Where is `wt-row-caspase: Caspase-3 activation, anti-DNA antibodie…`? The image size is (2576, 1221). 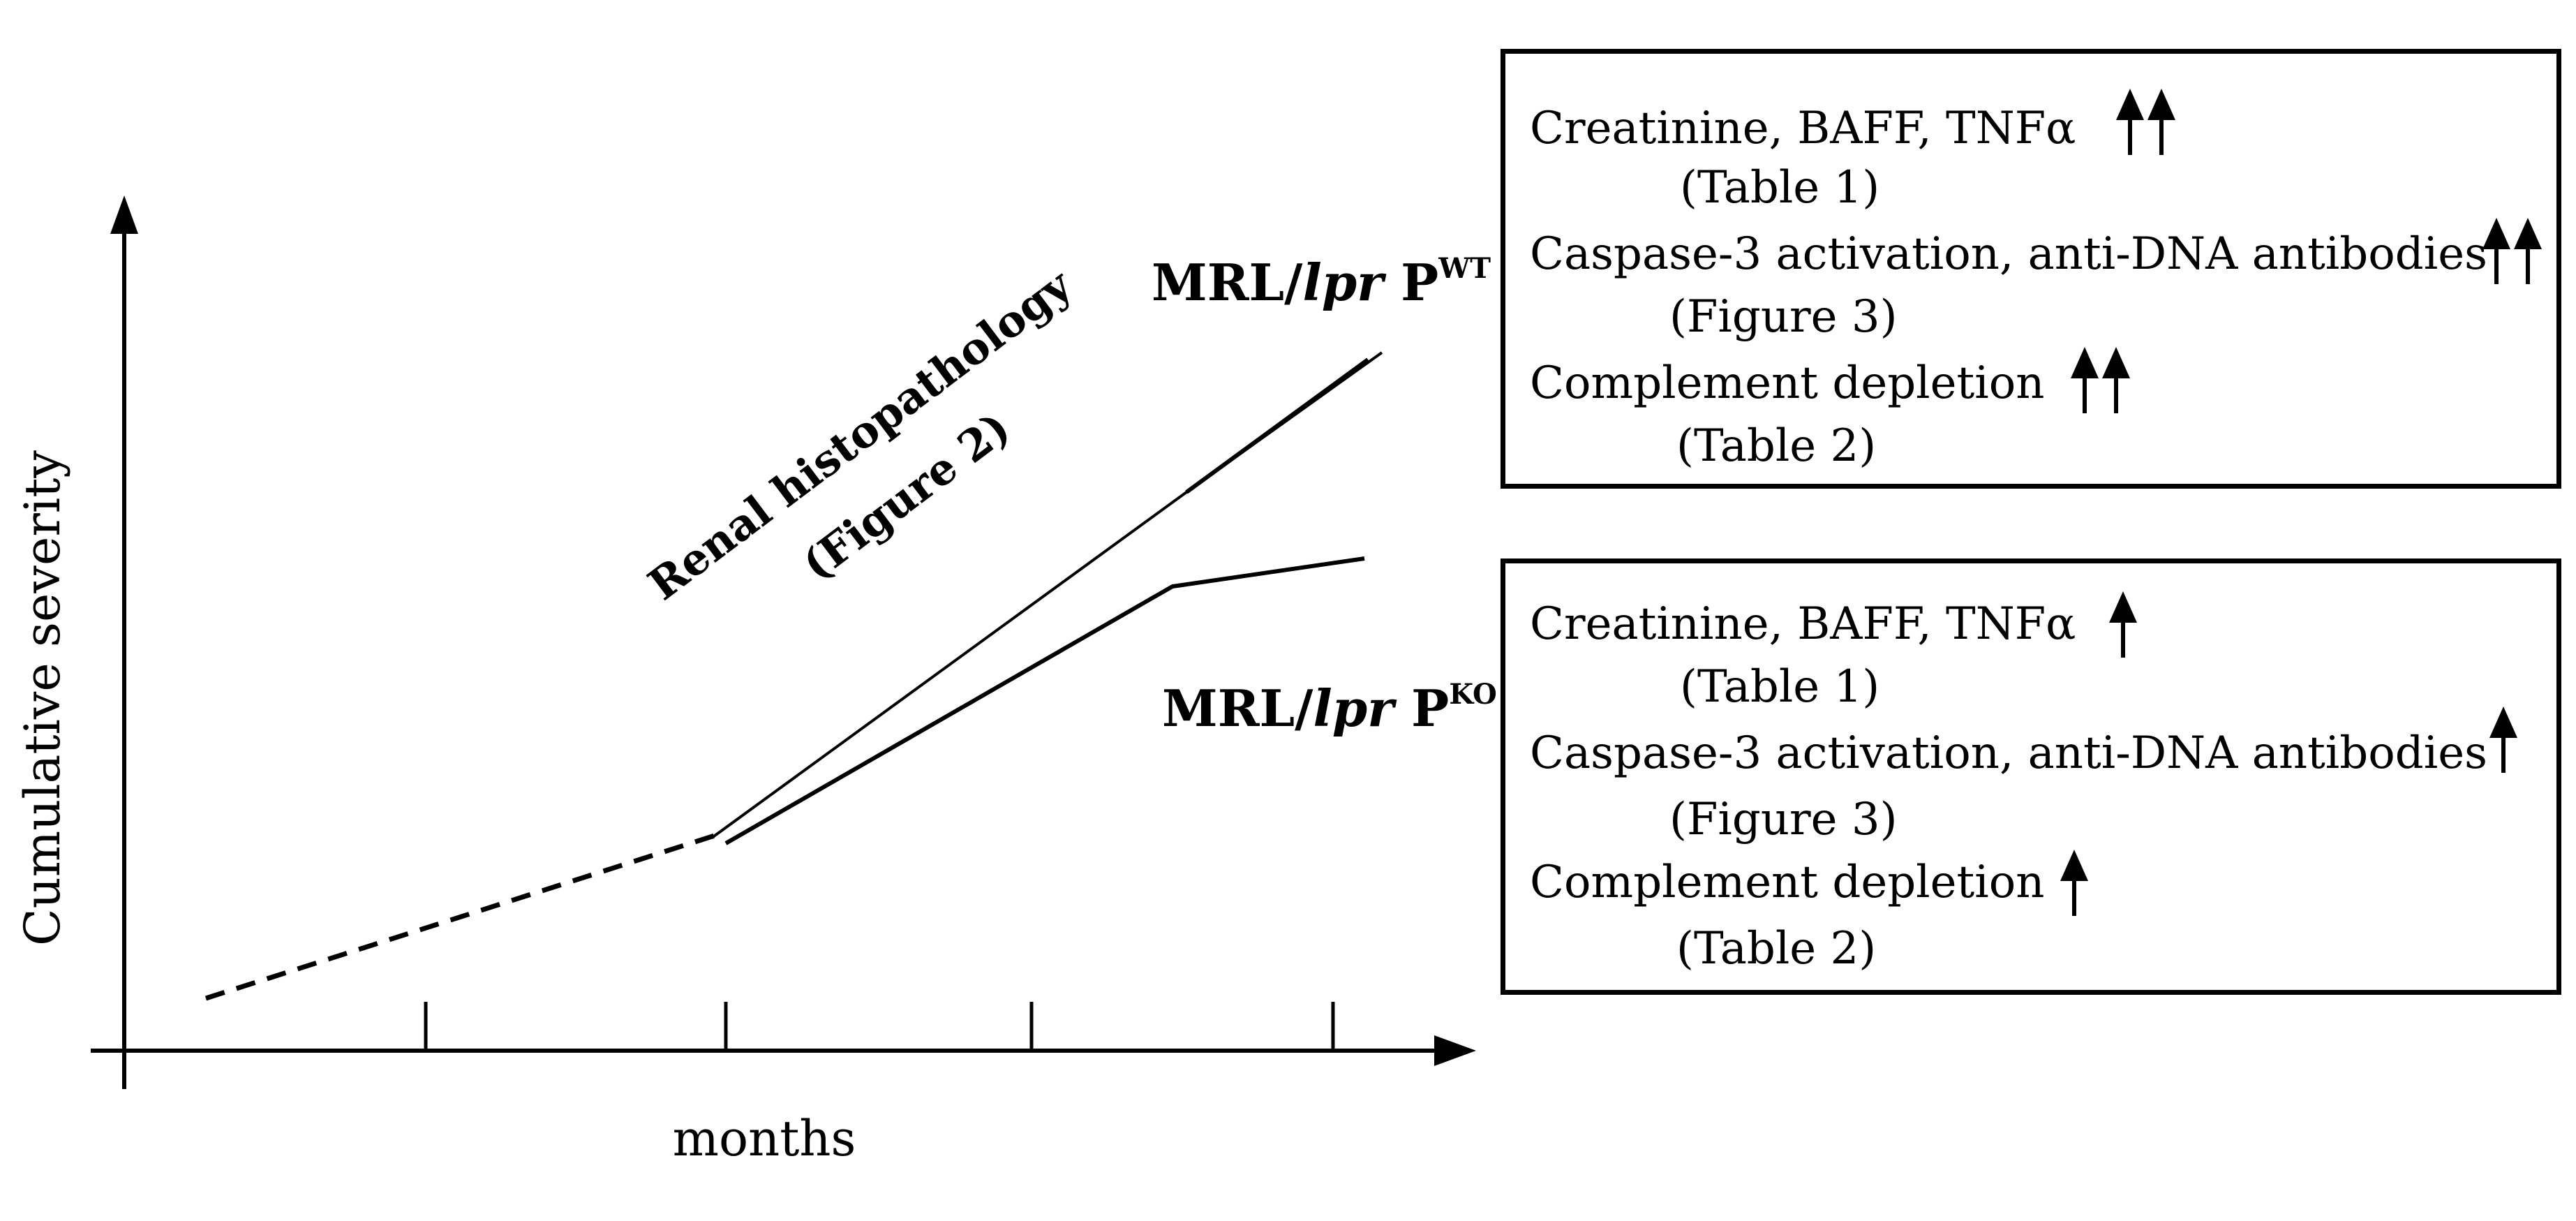
wt-row-caspase: Caspase-3 activation, anti-DNA antibodie… is located at coordinates (2008, 254).